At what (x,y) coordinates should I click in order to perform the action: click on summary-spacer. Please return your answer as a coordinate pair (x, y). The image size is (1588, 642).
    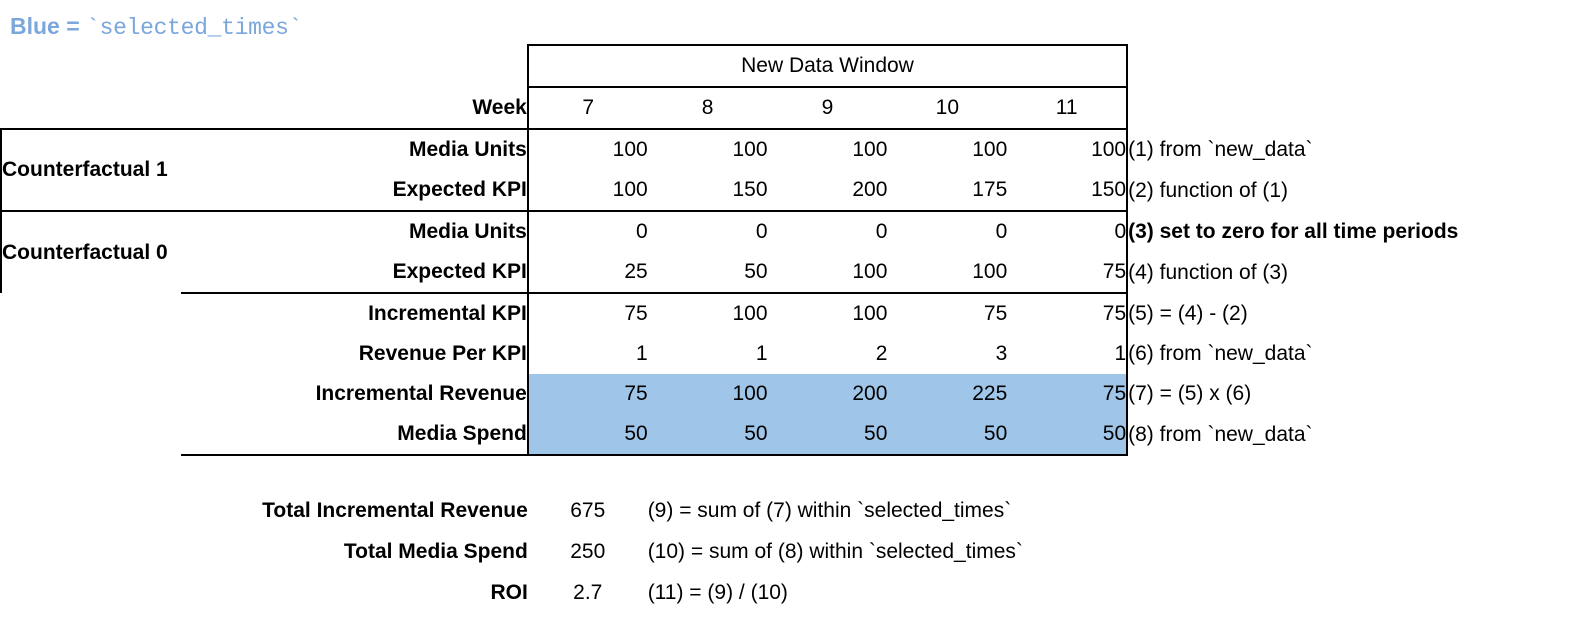
    Looking at the image, I should click on (794, 472).